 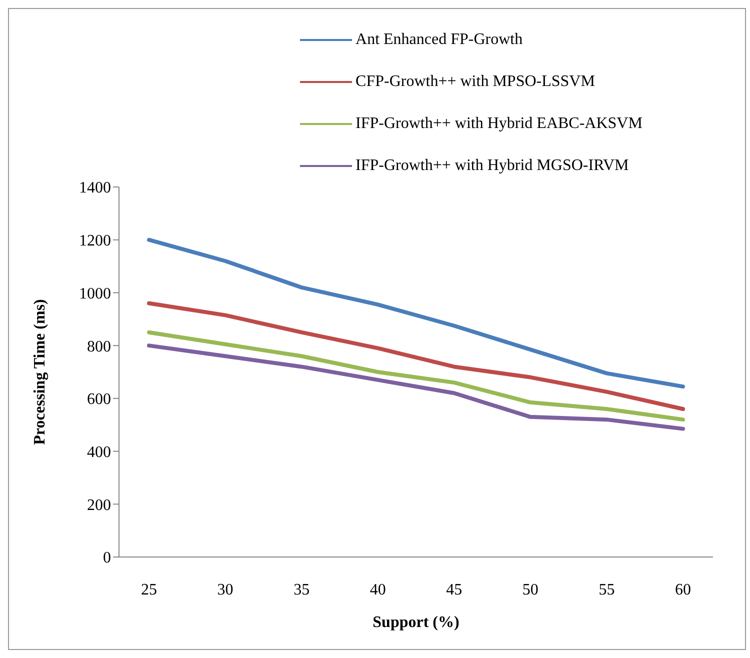 I want to click on y-tick-label: 1400, so click(x=95, y=188).